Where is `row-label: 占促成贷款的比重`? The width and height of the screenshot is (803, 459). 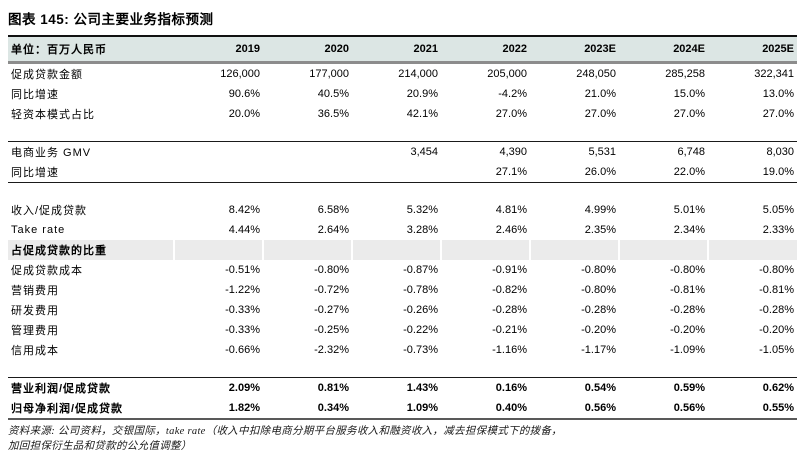 row-label: 占促成贷款的比重 is located at coordinates (91, 250).